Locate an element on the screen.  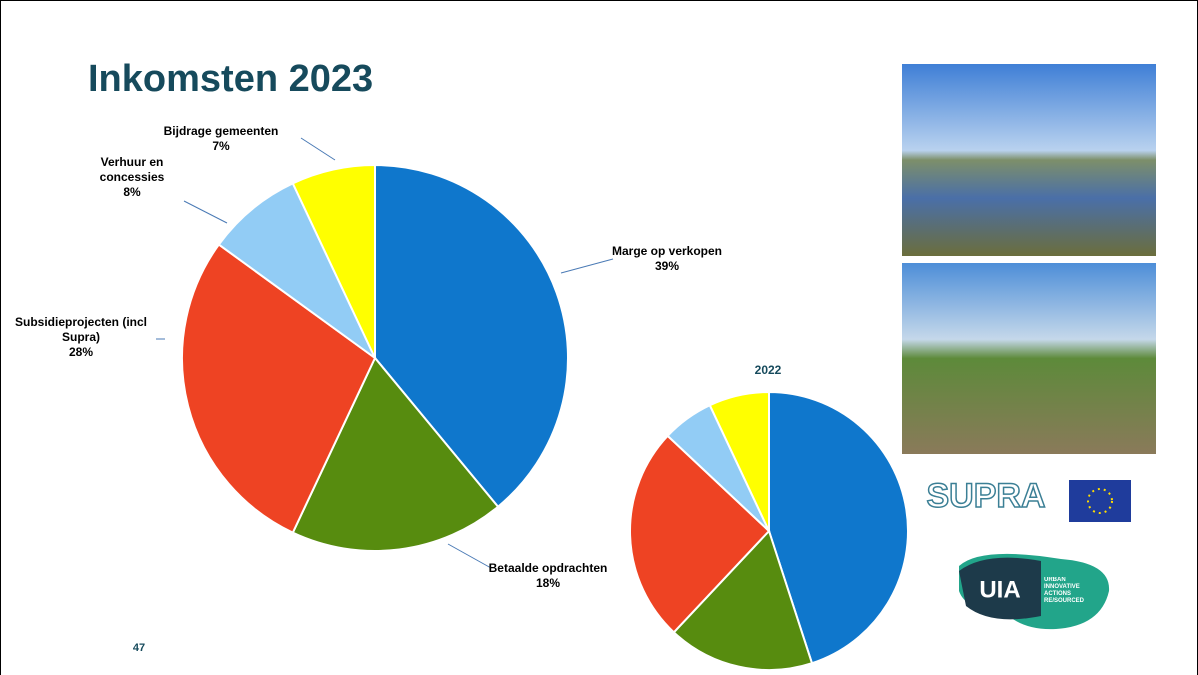
eu-stars is located at coordinates (1100, 501).